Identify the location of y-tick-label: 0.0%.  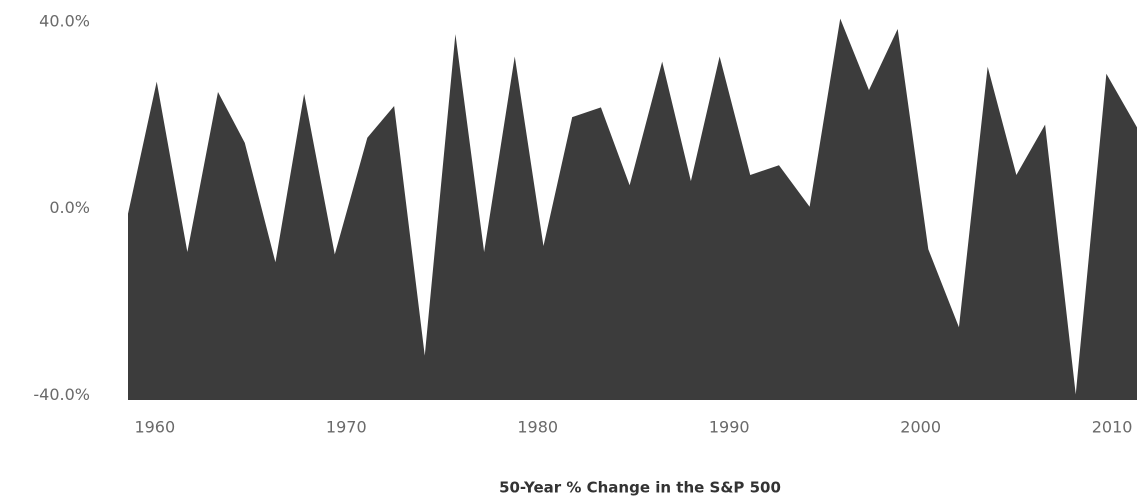
(69, 207).